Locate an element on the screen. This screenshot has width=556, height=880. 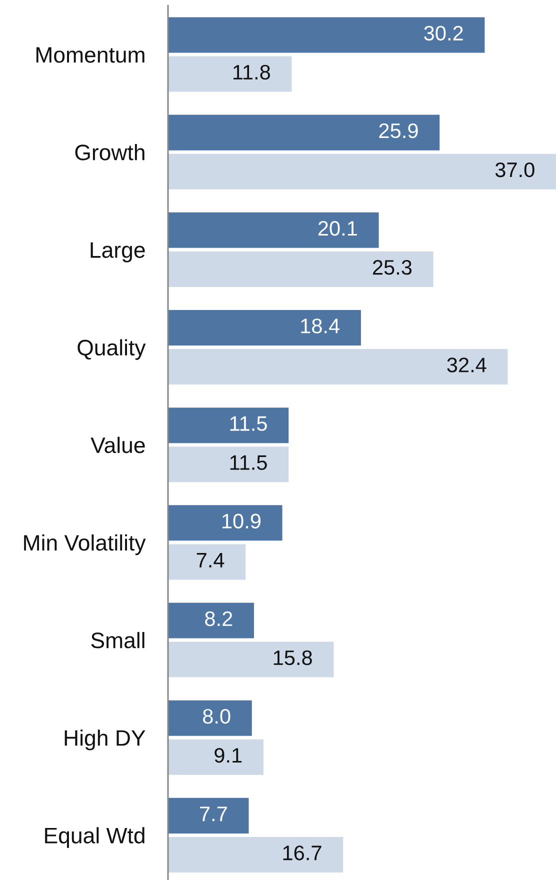
data-label: 18.4 is located at coordinates (320, 326).